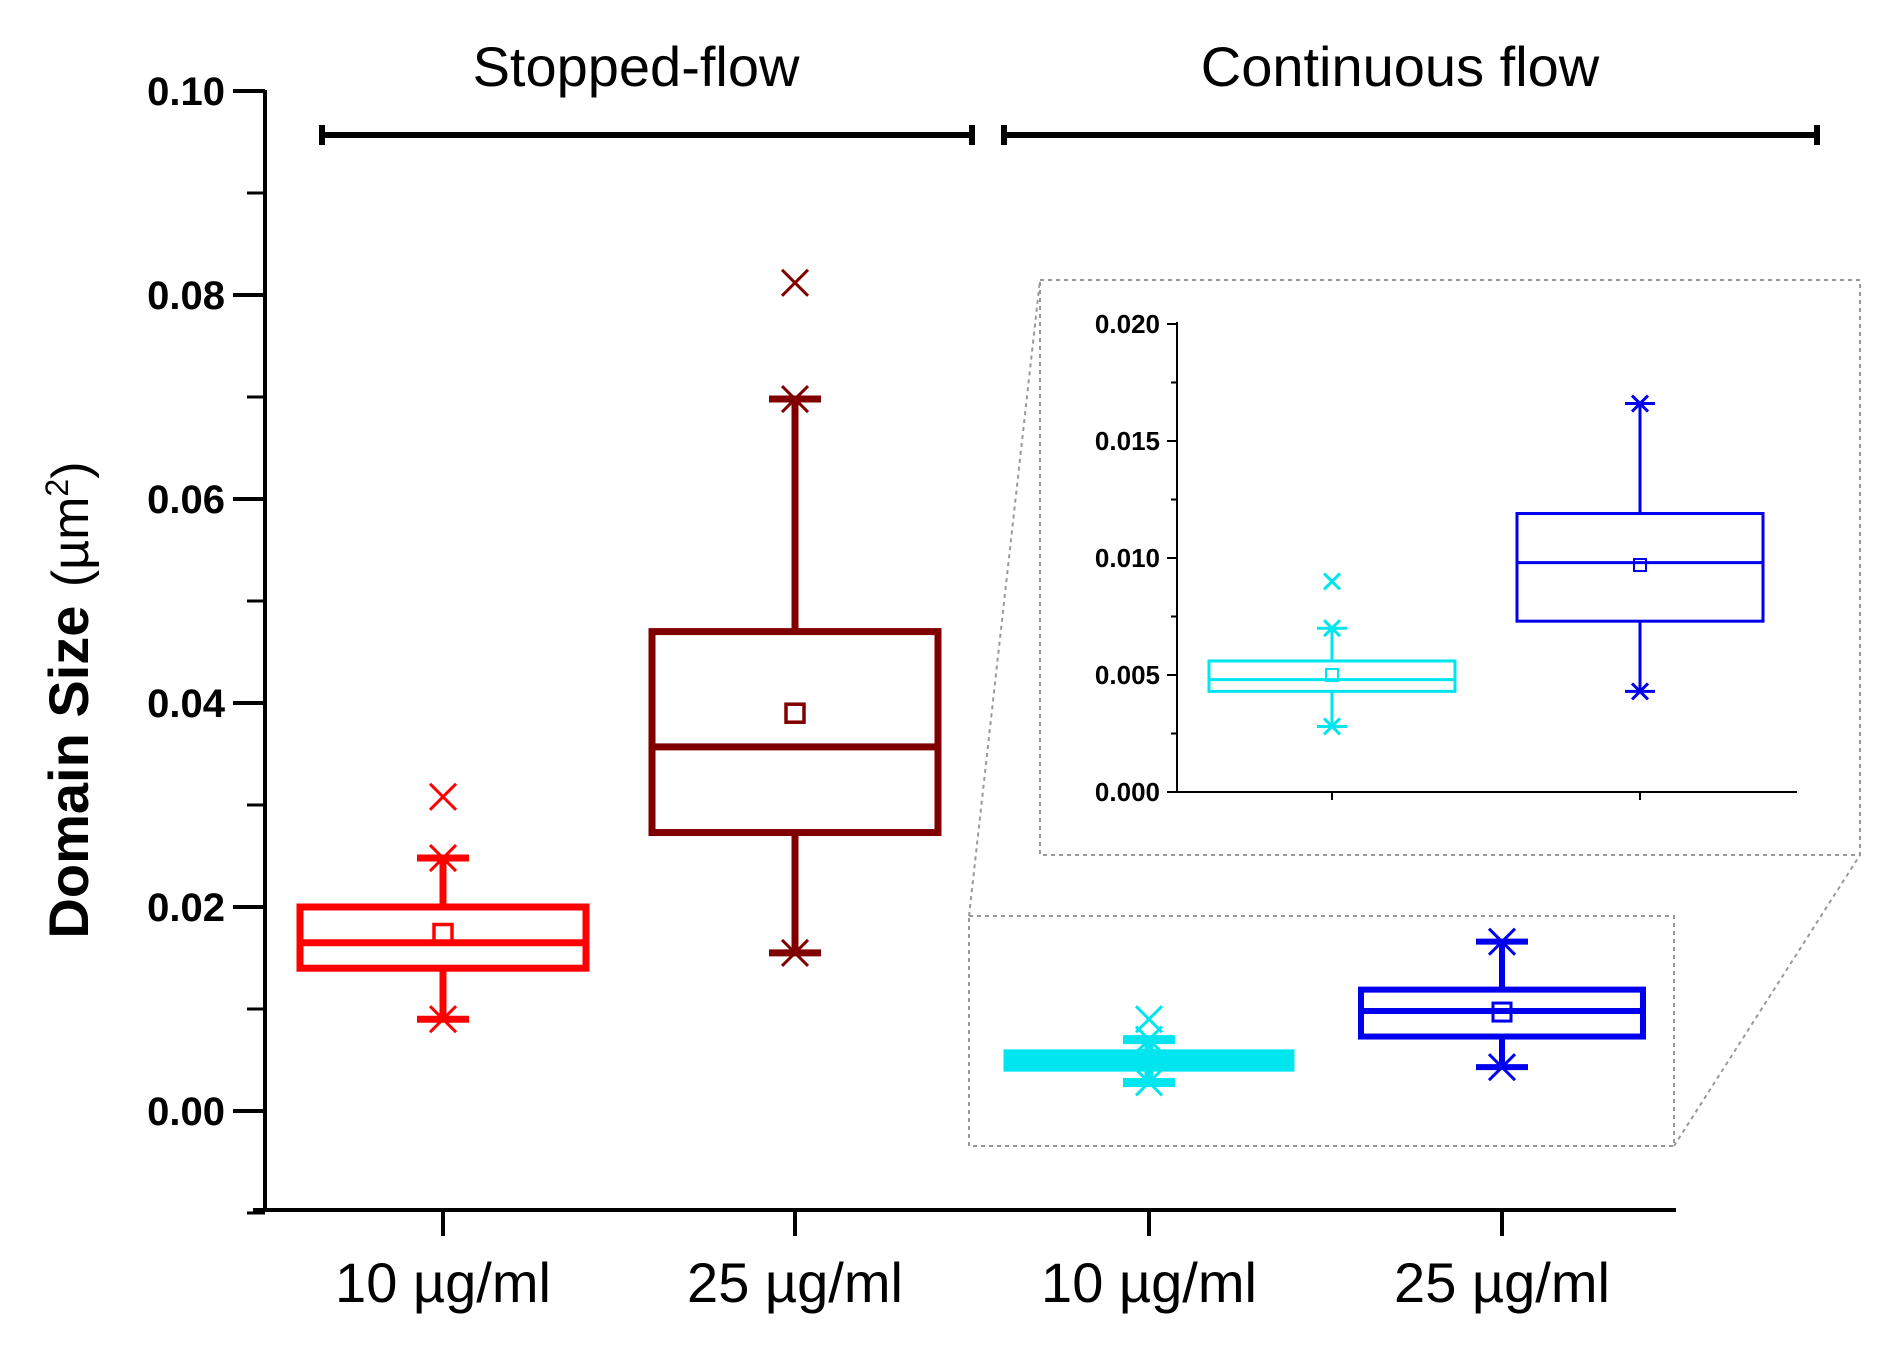  I want to click on y-tick-label: 0.08, so click(186, 296).